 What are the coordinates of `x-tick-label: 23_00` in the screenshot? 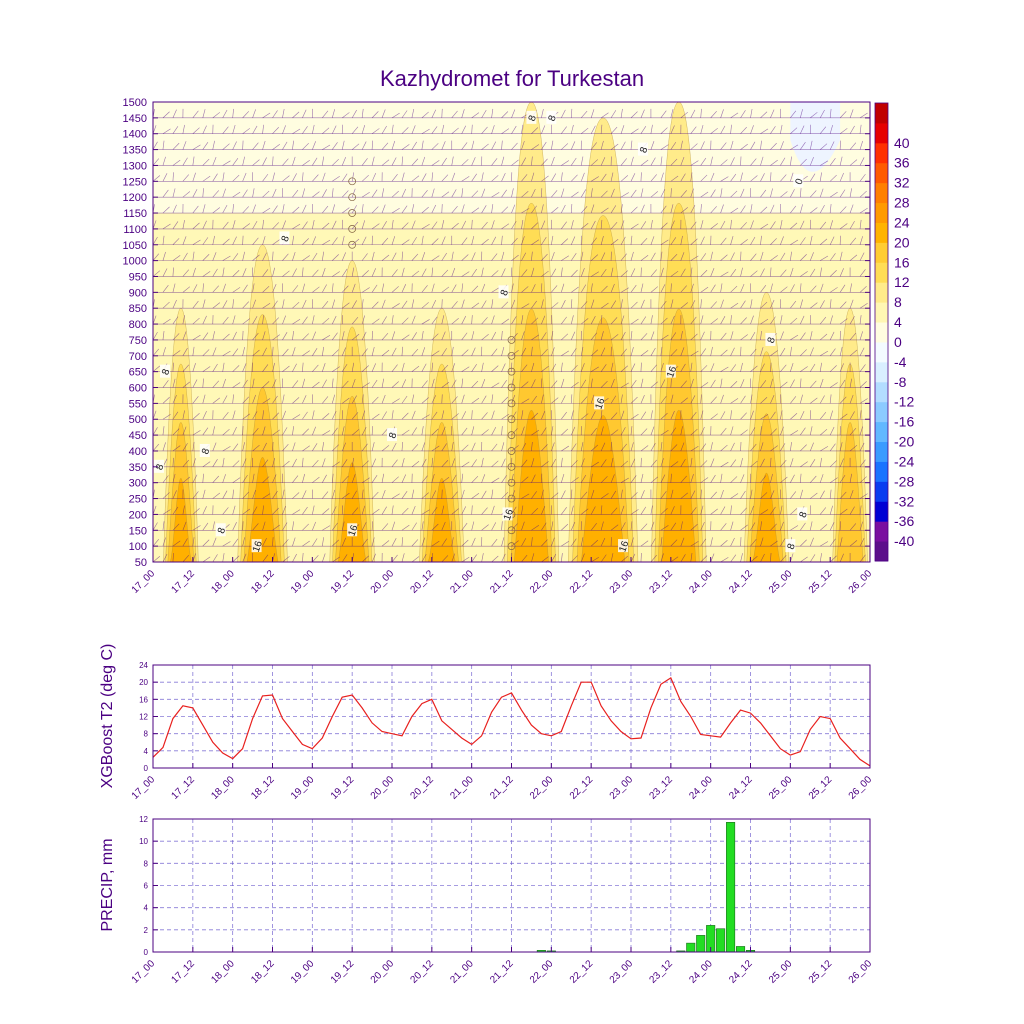 It's located at (622, 582).